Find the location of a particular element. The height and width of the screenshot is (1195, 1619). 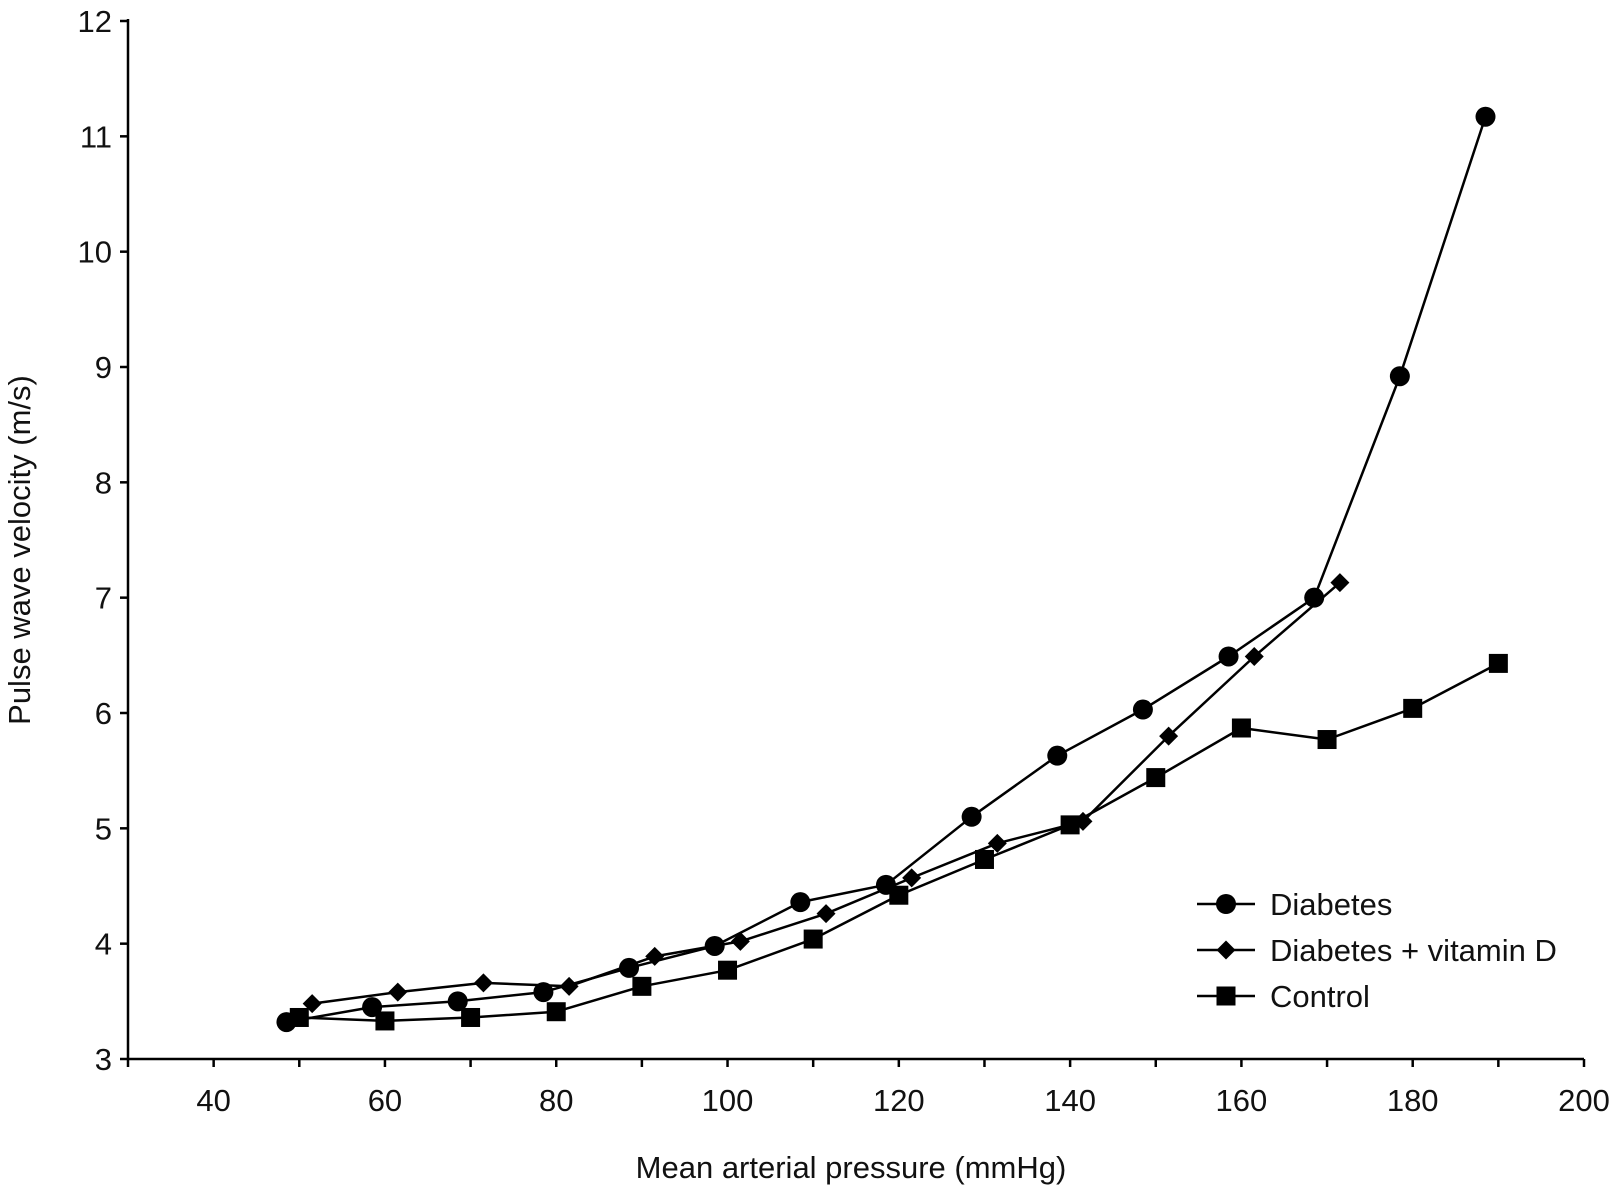

legend-label-diabetes: Diabetes is located at coordinates (1331, 904).